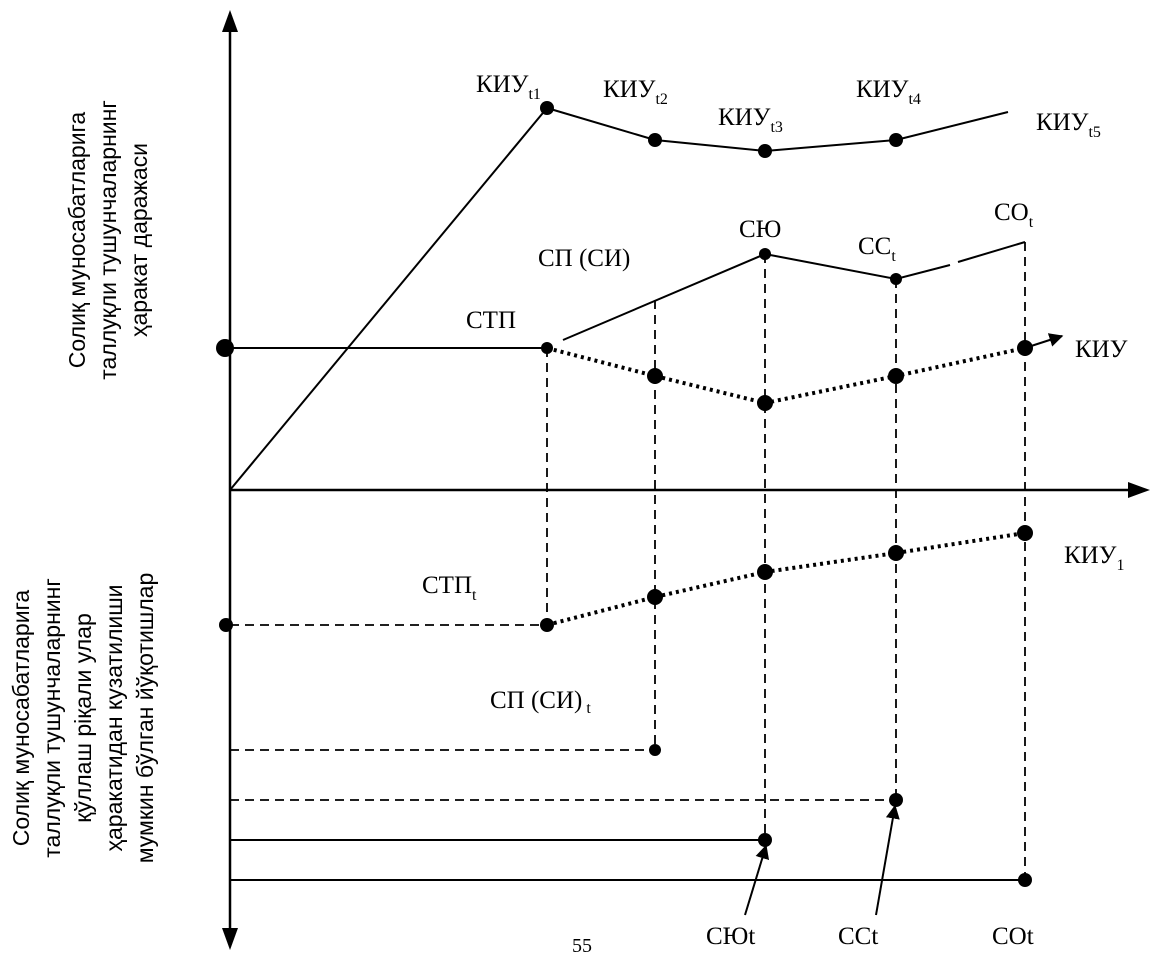 The image size is (1151, 955). I want to click on kiu-t4-point, so click(896, 140).